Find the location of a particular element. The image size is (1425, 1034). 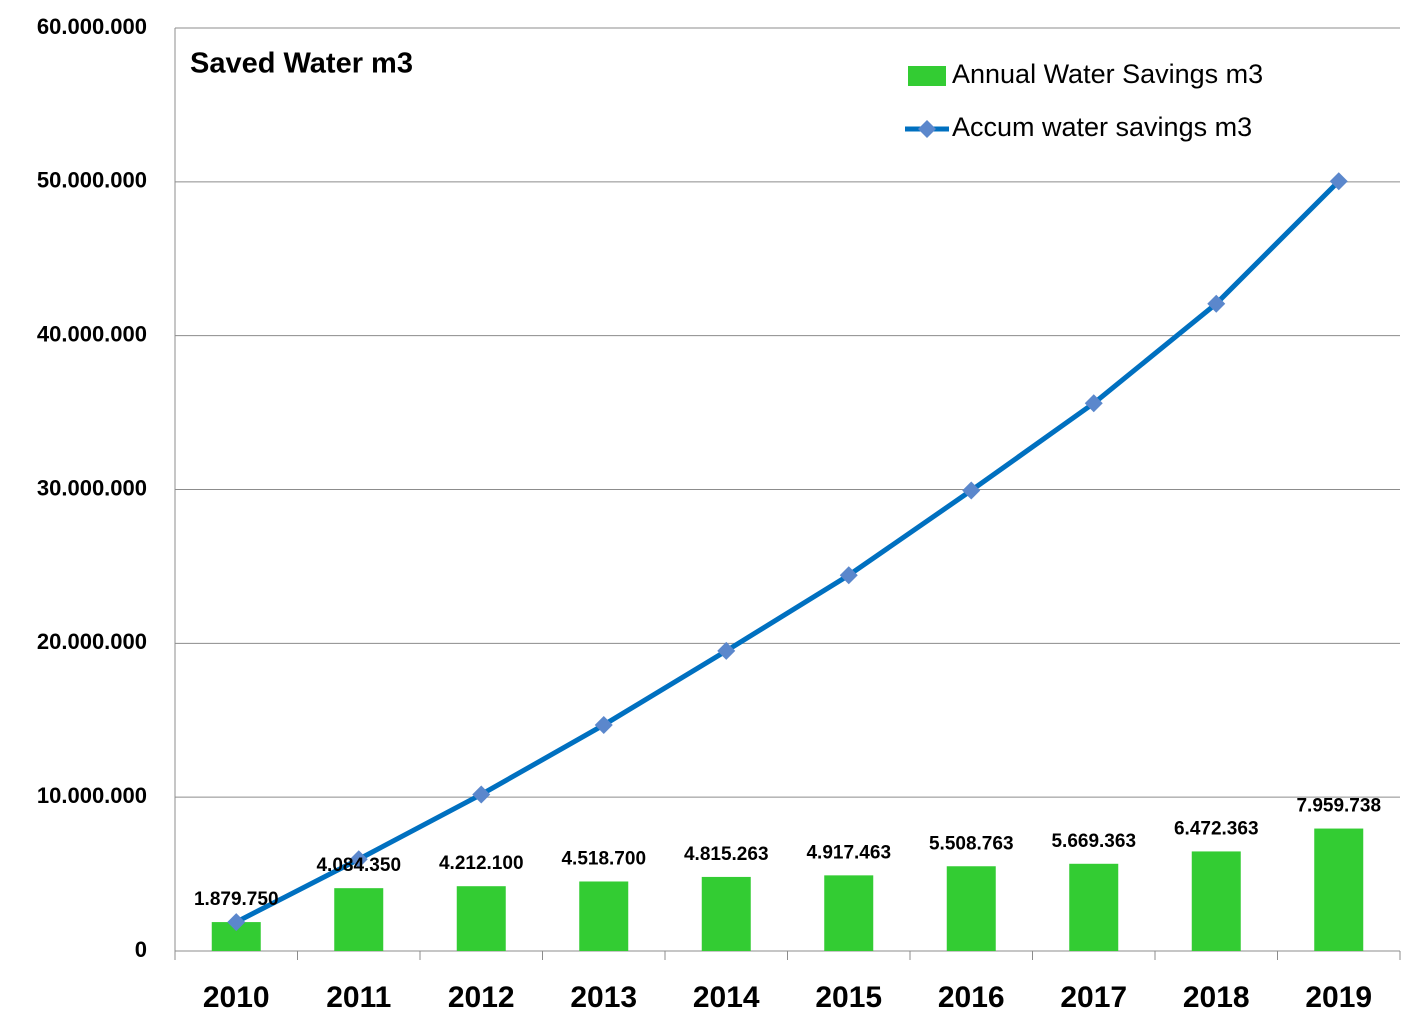

y-tick-label: 0 is located at coordinates (141, 949).